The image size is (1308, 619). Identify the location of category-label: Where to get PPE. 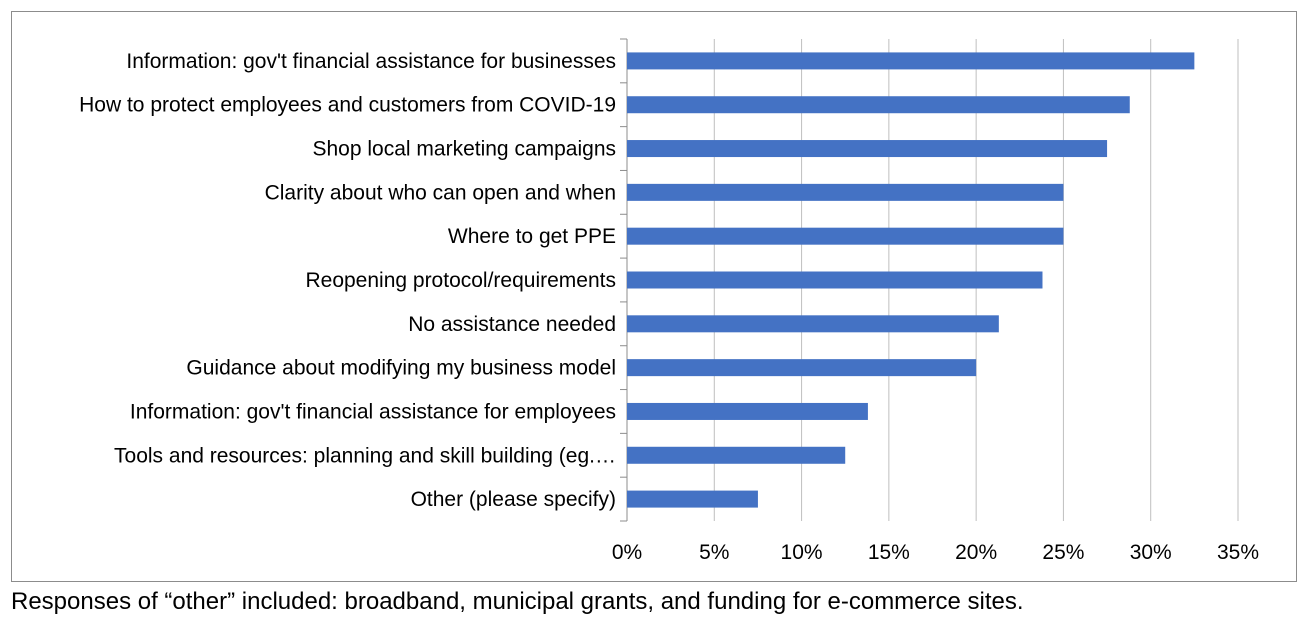
(532, 236).